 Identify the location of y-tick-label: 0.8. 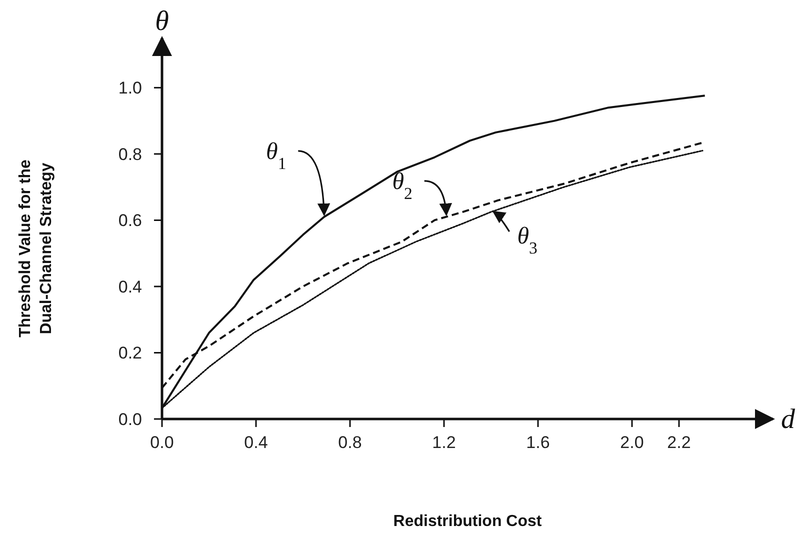
(130, 154).